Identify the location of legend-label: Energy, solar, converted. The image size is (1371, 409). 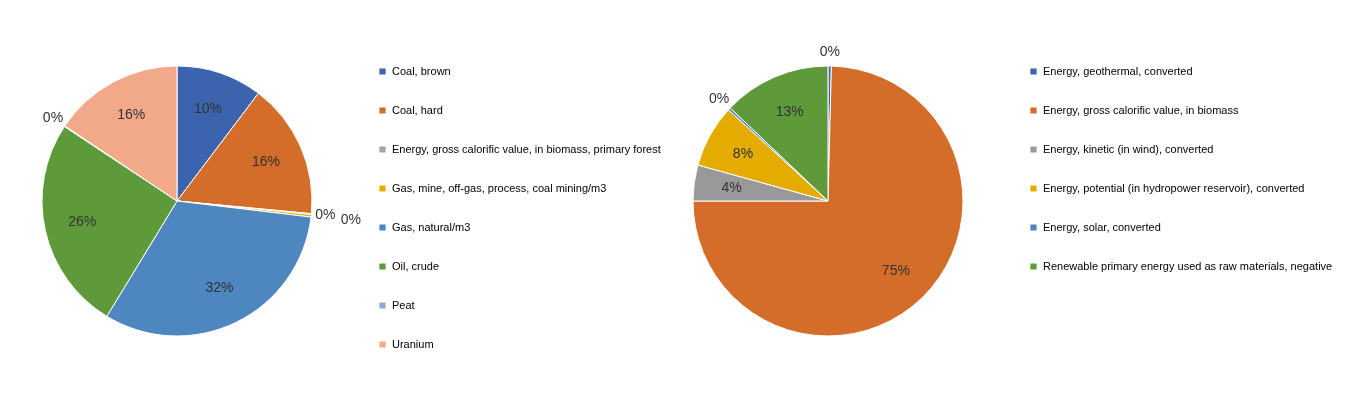
(1102, 226).